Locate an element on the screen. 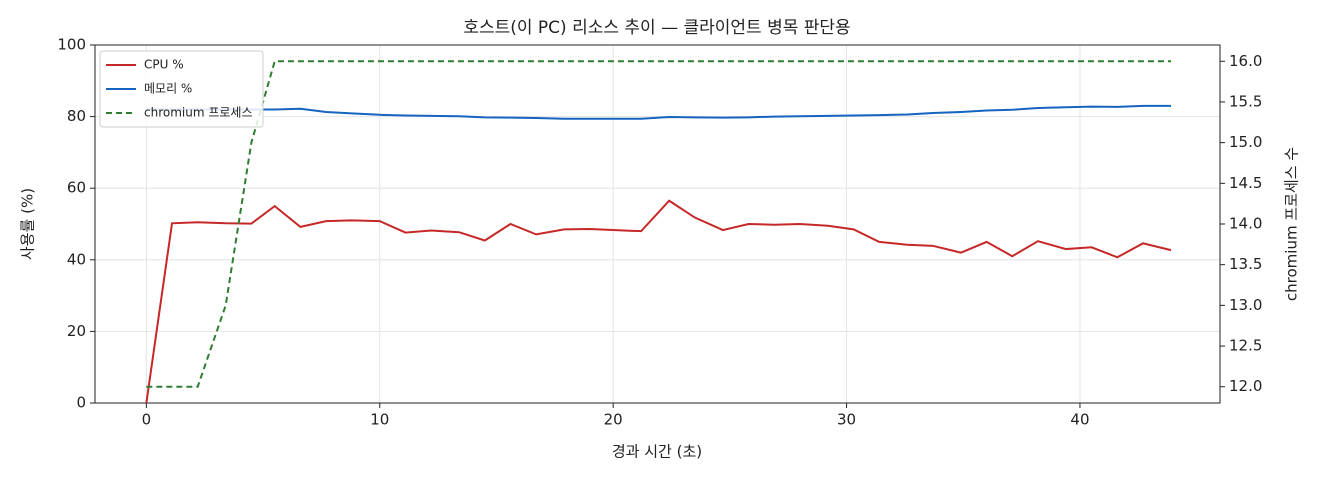 This screenshot has height=480, width=1320. legend-label: CPU % is located at coordinates (164, 65).